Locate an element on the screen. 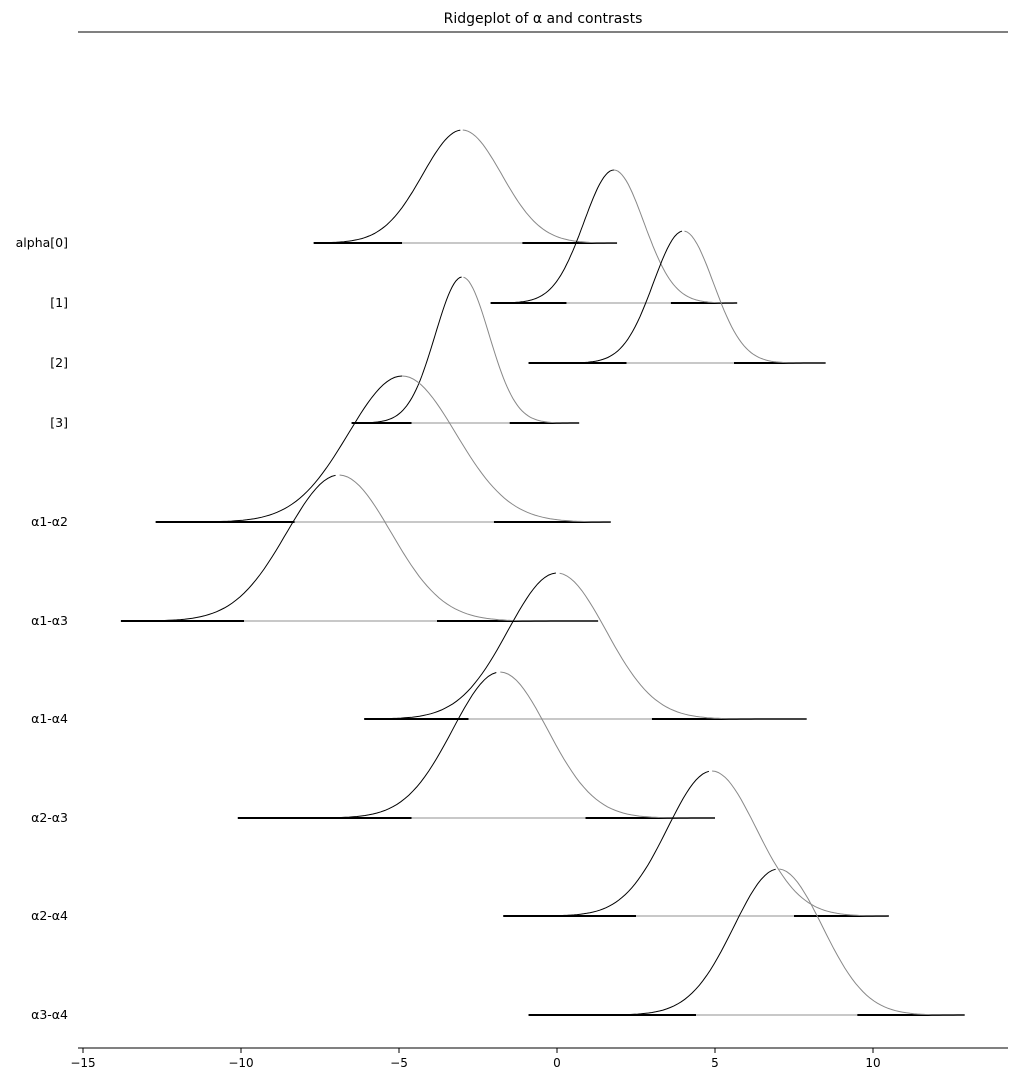 This screenshot has height=1082, width=1018. chart-title: Ridgeplot of α and contrasts is located at coordinates (543, 19).